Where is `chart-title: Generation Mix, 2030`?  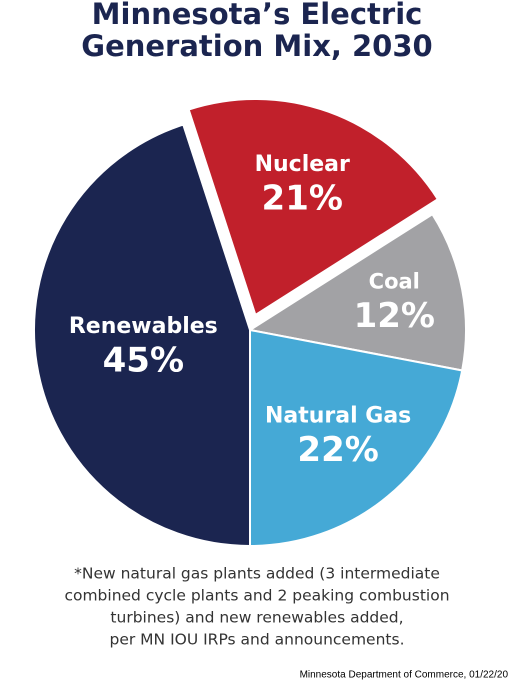
chart-title: Generation Mix, 2030 is located at coordinates (256, 46).